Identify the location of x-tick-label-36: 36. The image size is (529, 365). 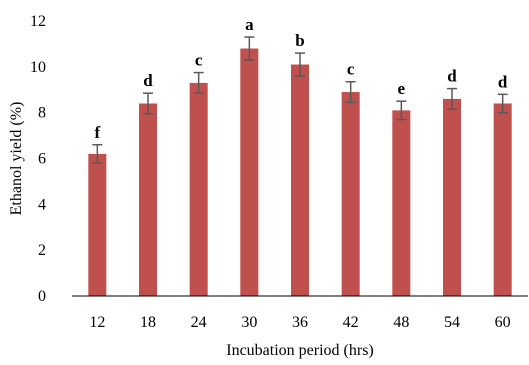
(300, 322).